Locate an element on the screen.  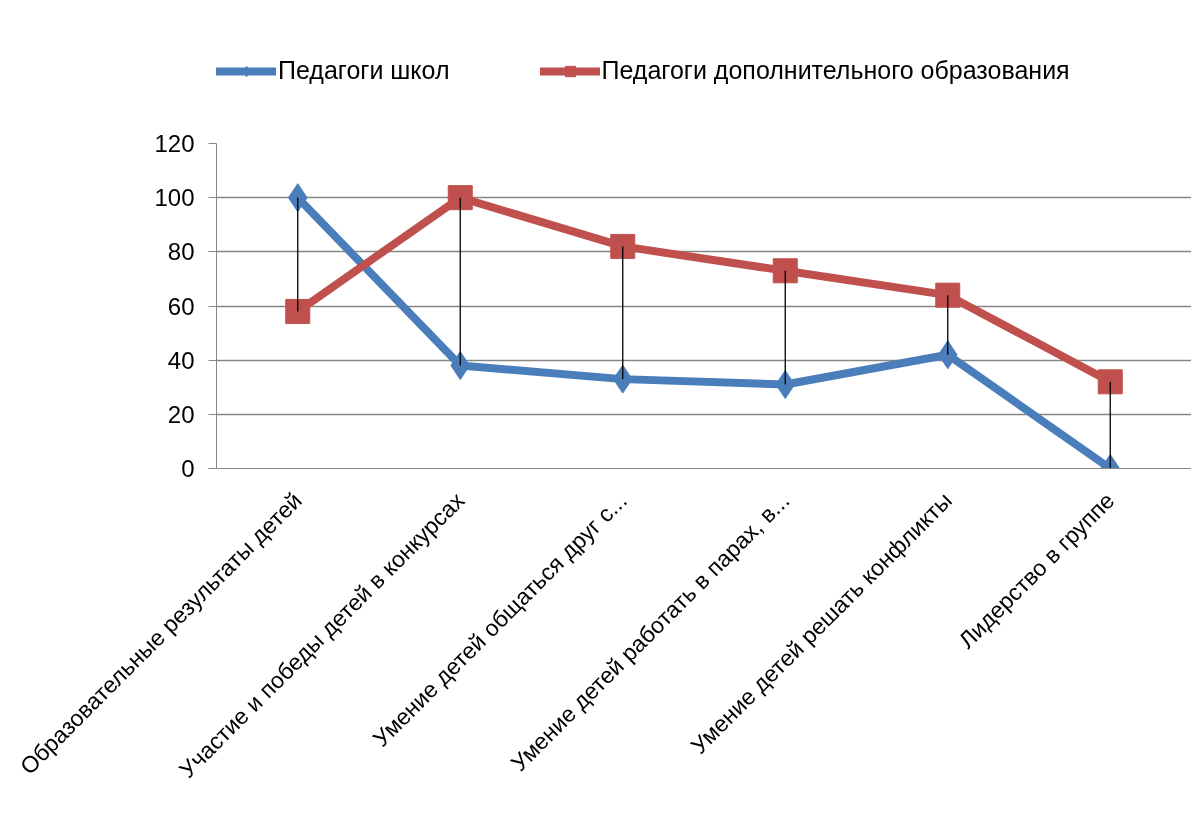
y-tick-label: 120 is located at coordinates (174, 143).